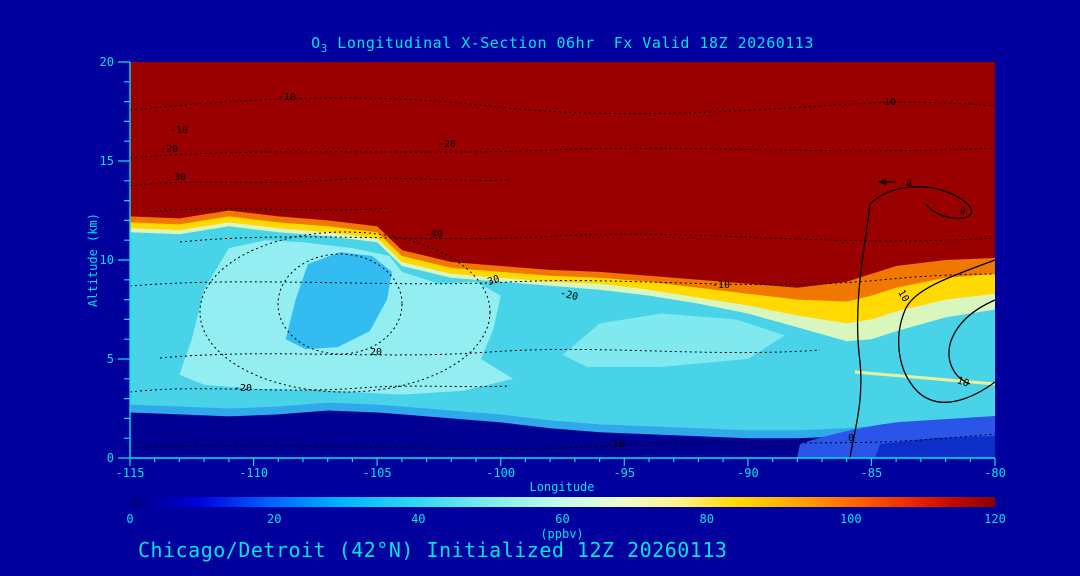 The height and width of the screenshot is (576, 1080). What do you see at coordinates (493, 281) in the screenshot?
I see `contour-label: 30` at bounding box center [493, 281].